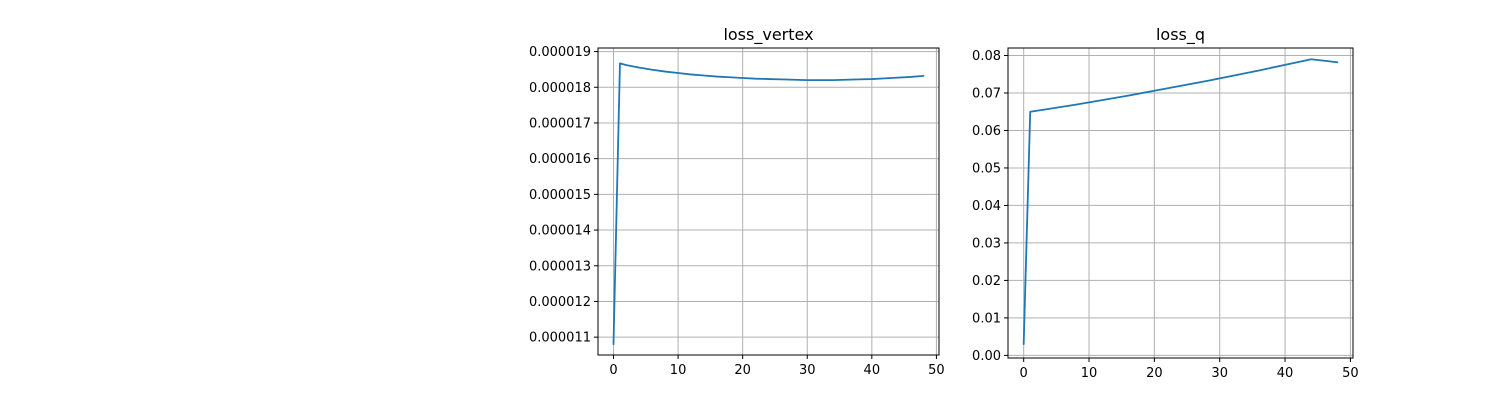 This screenshot has width=1500, height=400. Describe the element at coordinates (986, 356) in the screenshot. I see `y-tick-label: 0.00` at that location.